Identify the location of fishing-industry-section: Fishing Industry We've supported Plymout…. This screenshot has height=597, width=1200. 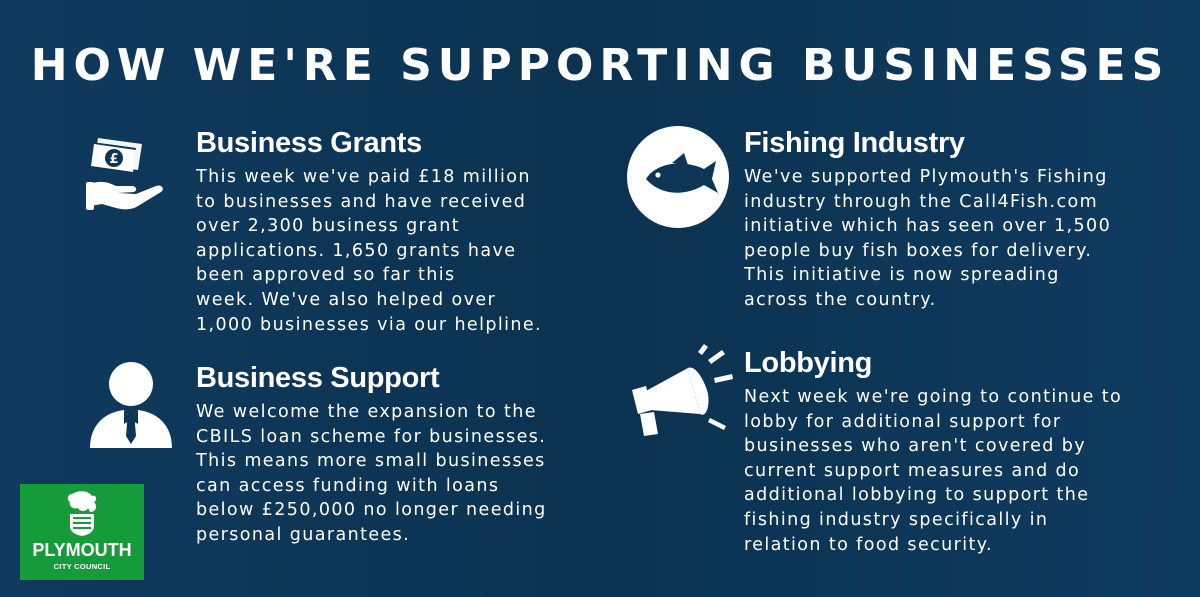
(964, 219).